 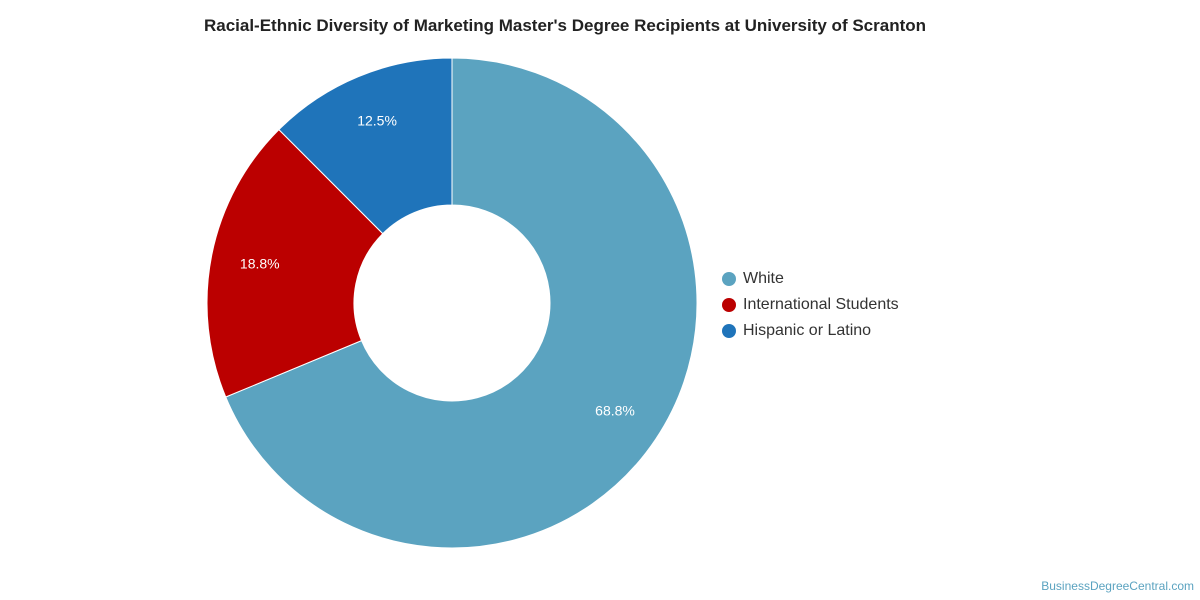 I want to click on slice-hispanic-or-latino, so click(x=365, y=146).